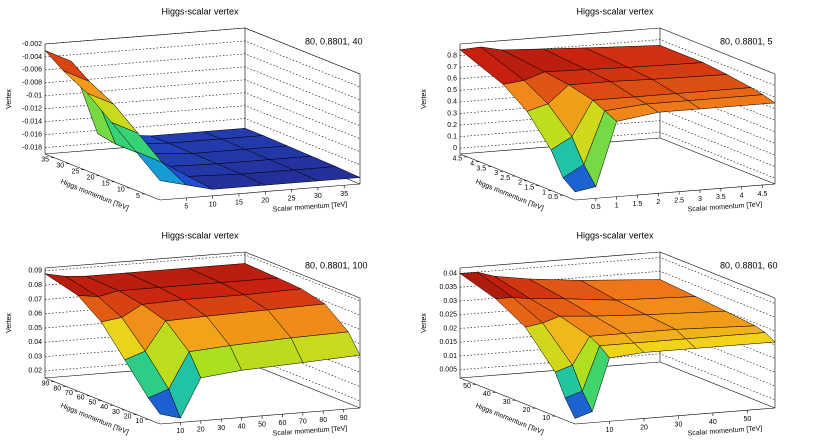 The image size is (830, 447). I want to click on y-tick-label: 40, so click(104, 407).